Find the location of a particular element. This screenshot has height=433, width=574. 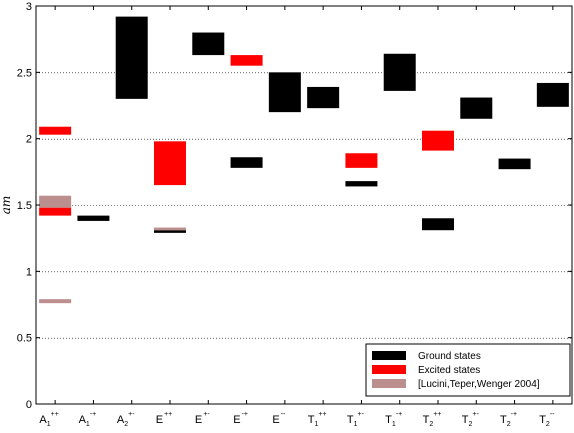

x-tick-label: T2++ is located at coordinates (432, 419).